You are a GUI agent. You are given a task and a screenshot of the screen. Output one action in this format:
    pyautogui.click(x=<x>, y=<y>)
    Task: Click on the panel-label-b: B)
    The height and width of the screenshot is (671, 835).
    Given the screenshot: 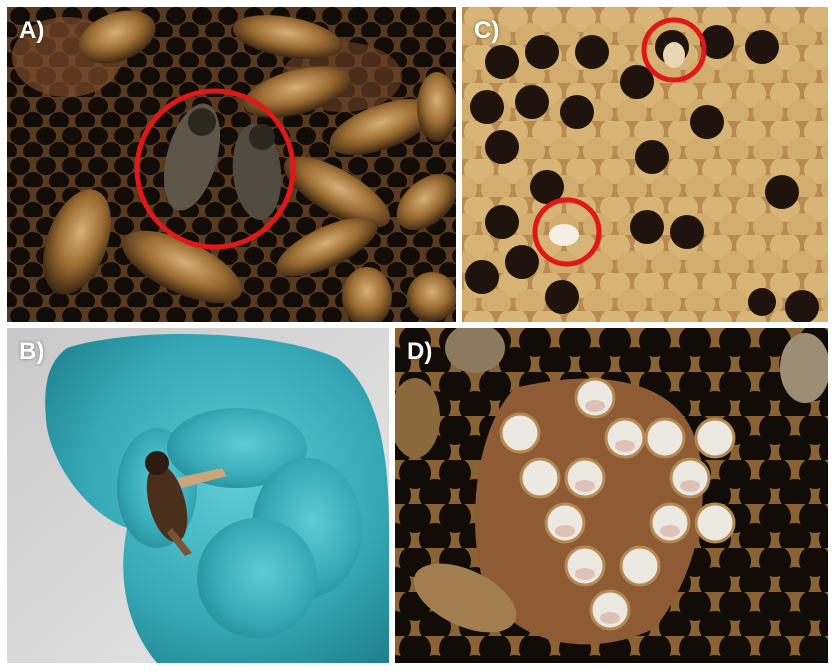 What is the action you would take?
    pyautogui.click(x=32, y=351)
    